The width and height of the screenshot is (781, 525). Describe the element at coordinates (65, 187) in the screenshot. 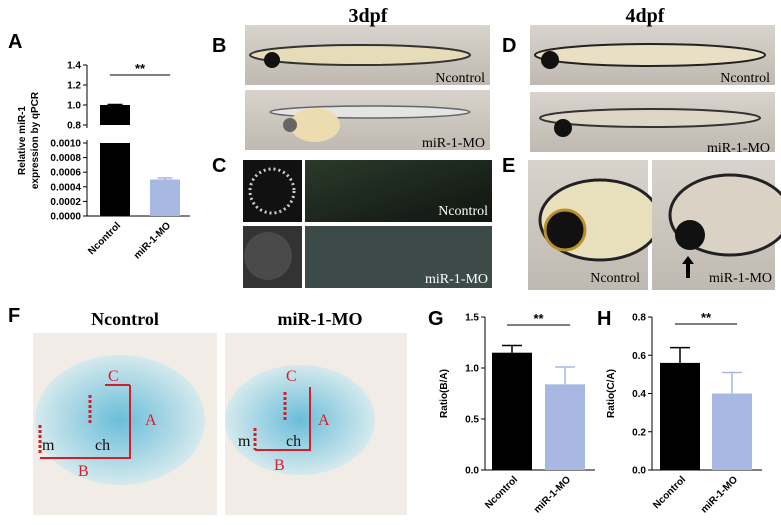

I see `y-tick-label: 0.0004` at that location.